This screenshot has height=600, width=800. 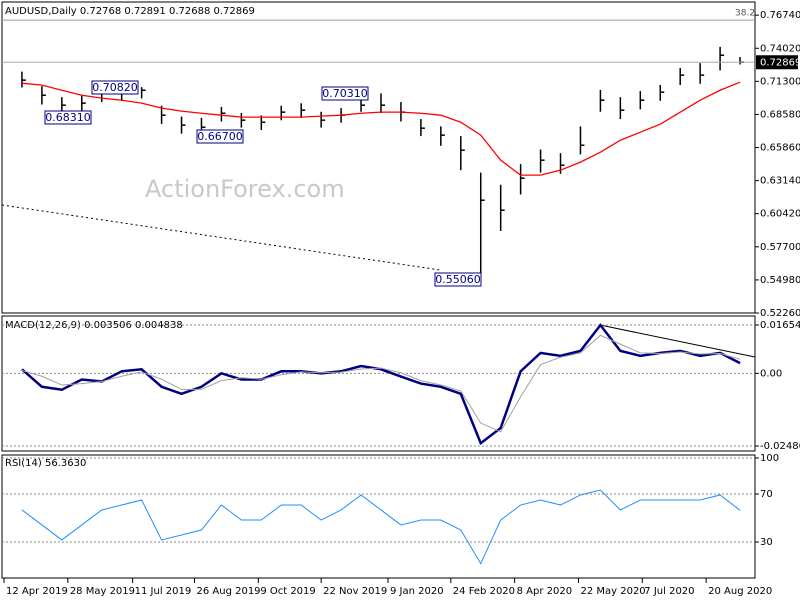 I want to click on y-tick-label: 0.54980, so click(x=780, y=280).